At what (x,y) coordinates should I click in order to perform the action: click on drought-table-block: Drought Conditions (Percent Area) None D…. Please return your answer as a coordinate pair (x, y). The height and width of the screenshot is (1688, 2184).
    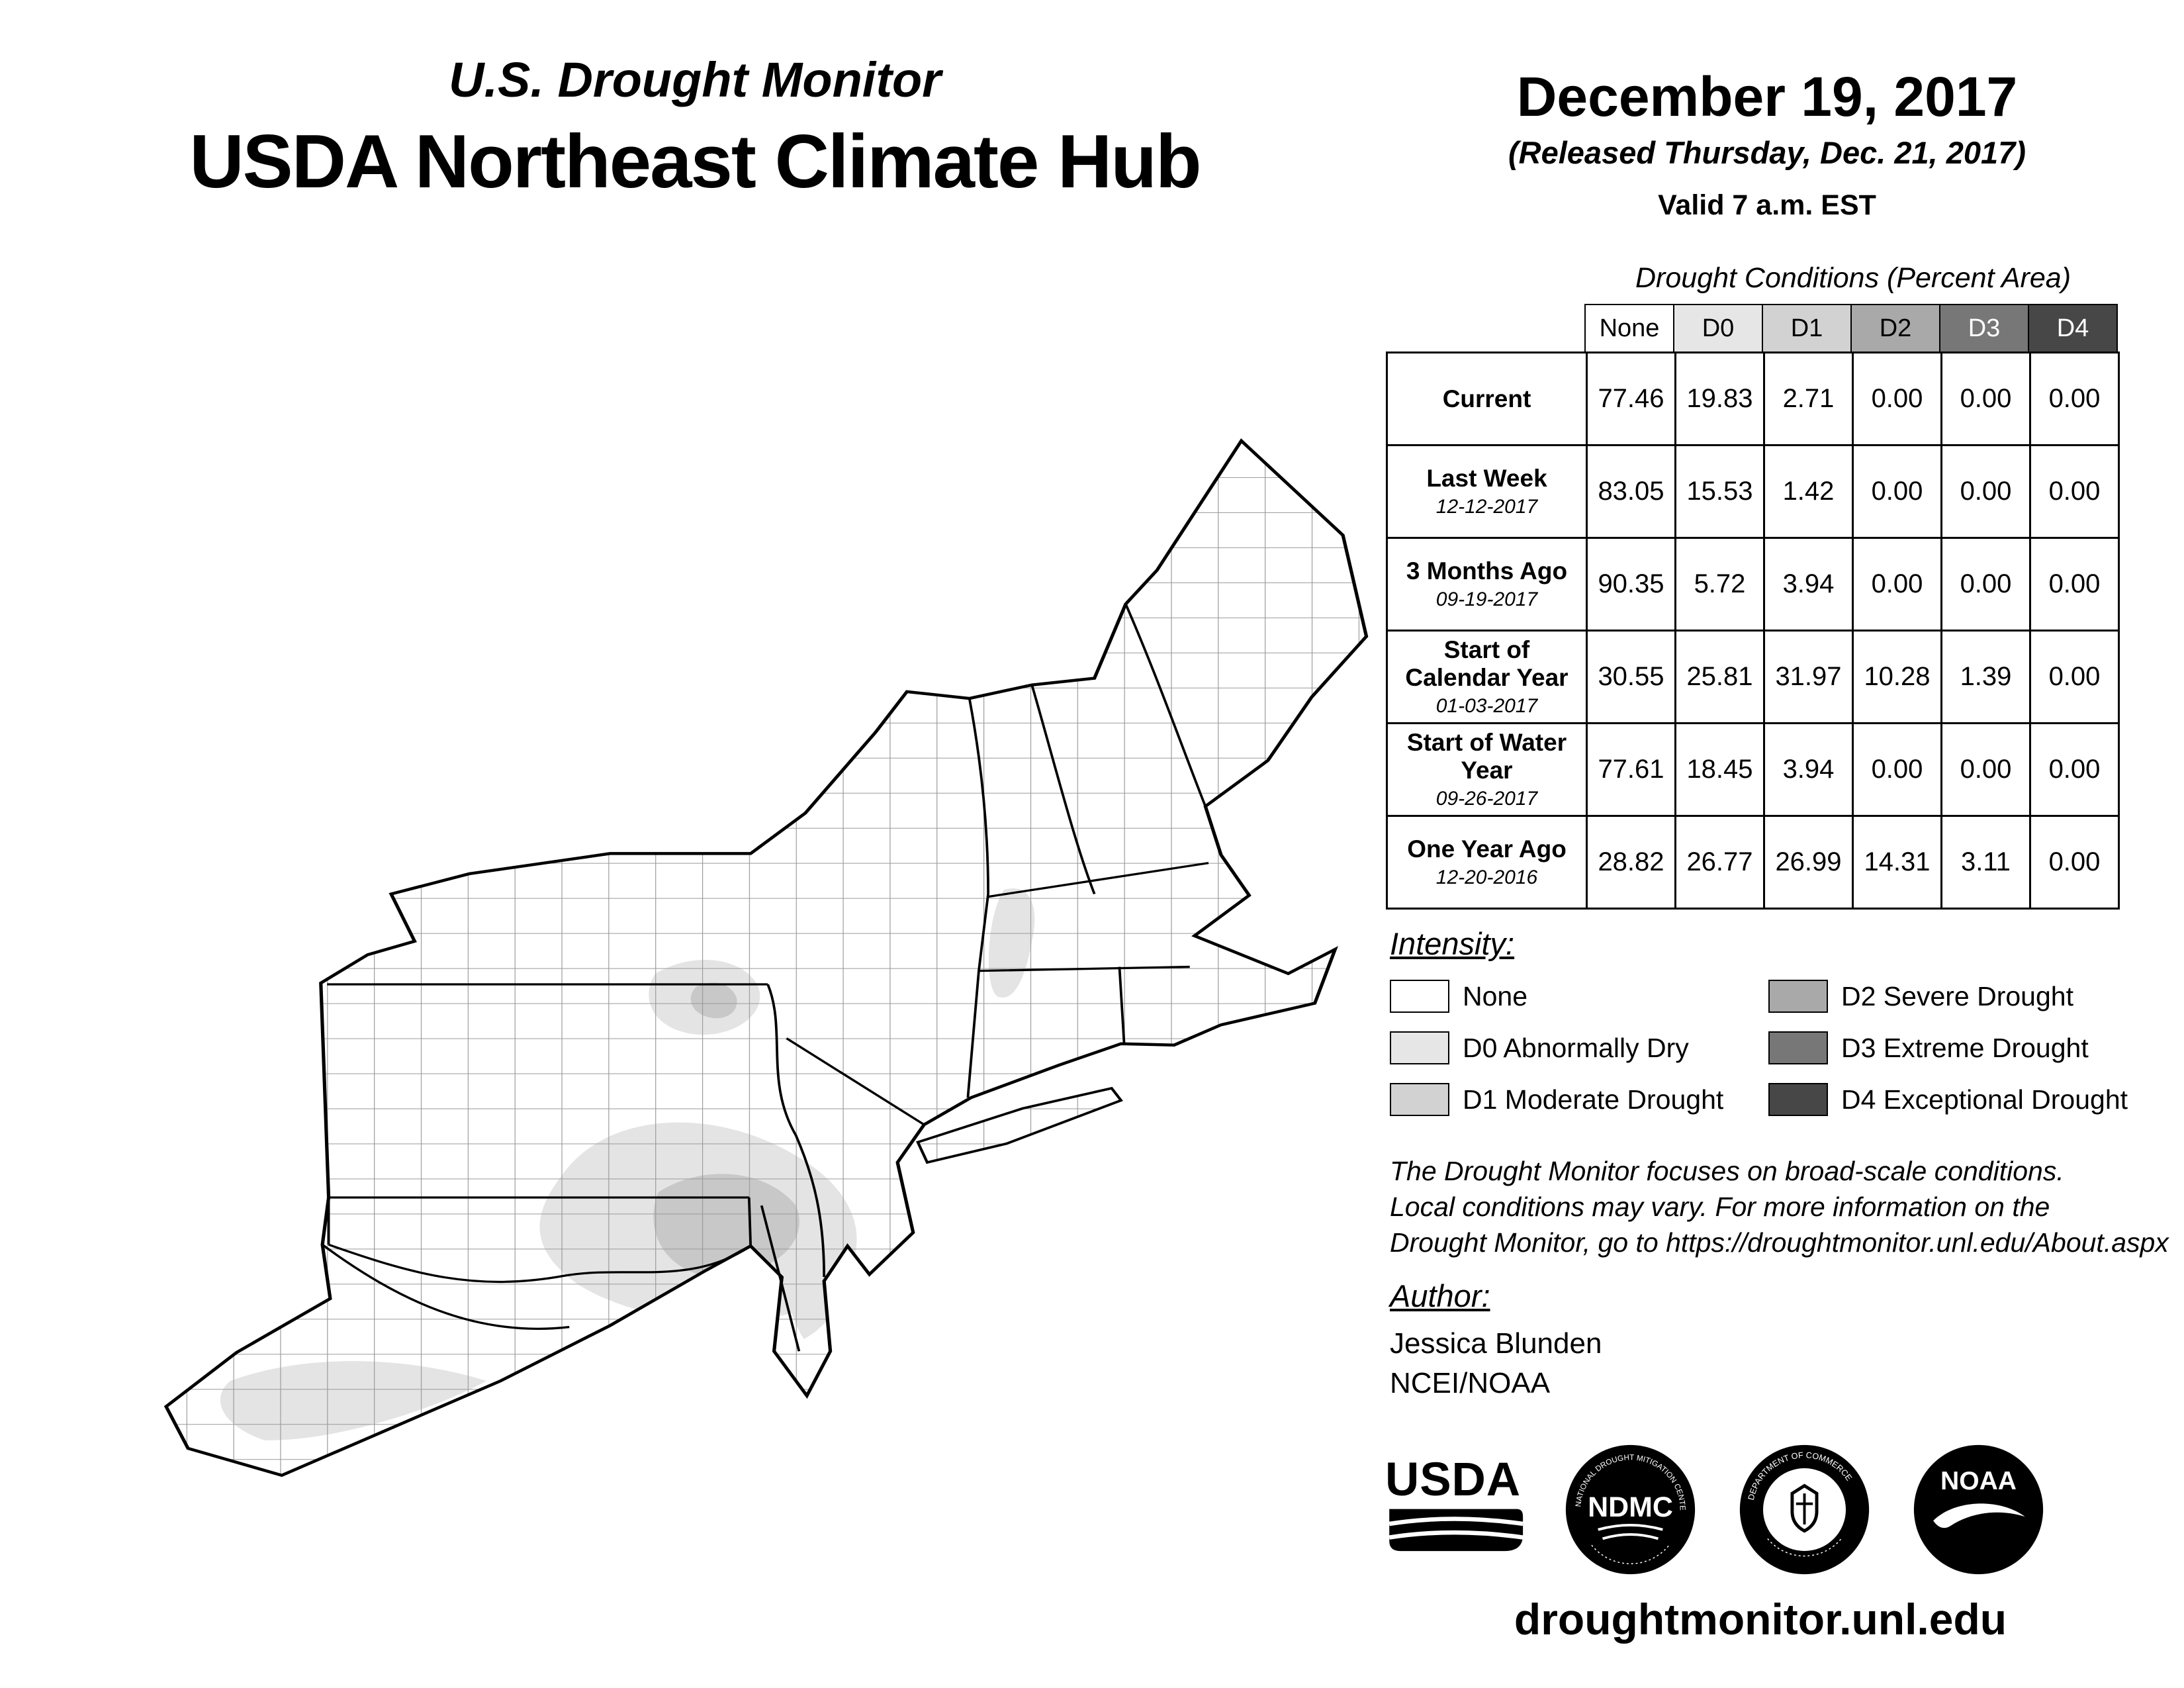
    Looking at the image, I should click on (1754, 586).